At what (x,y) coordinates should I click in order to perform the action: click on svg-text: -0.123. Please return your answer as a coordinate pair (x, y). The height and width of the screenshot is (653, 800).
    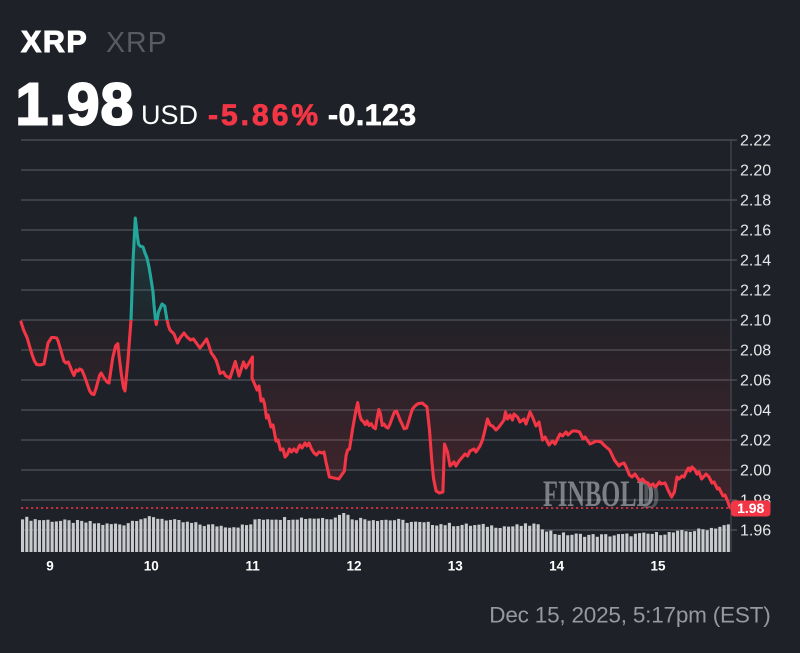
    Looking at the image, I should click on (372, 115).